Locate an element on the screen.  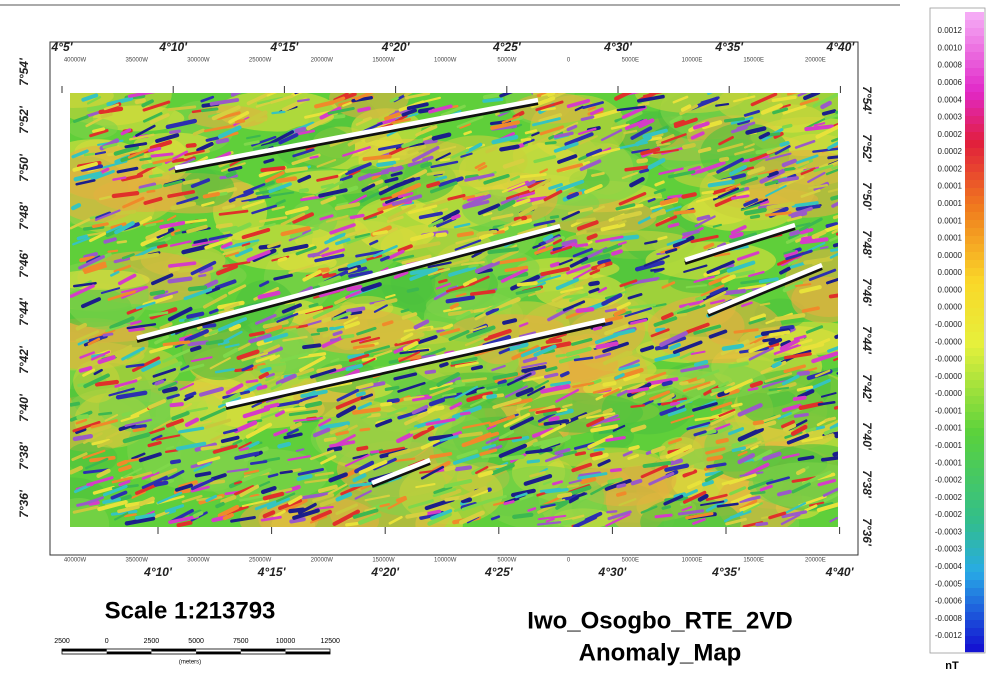
top-longitude: 4°5' is located at coordinates (62, 47).